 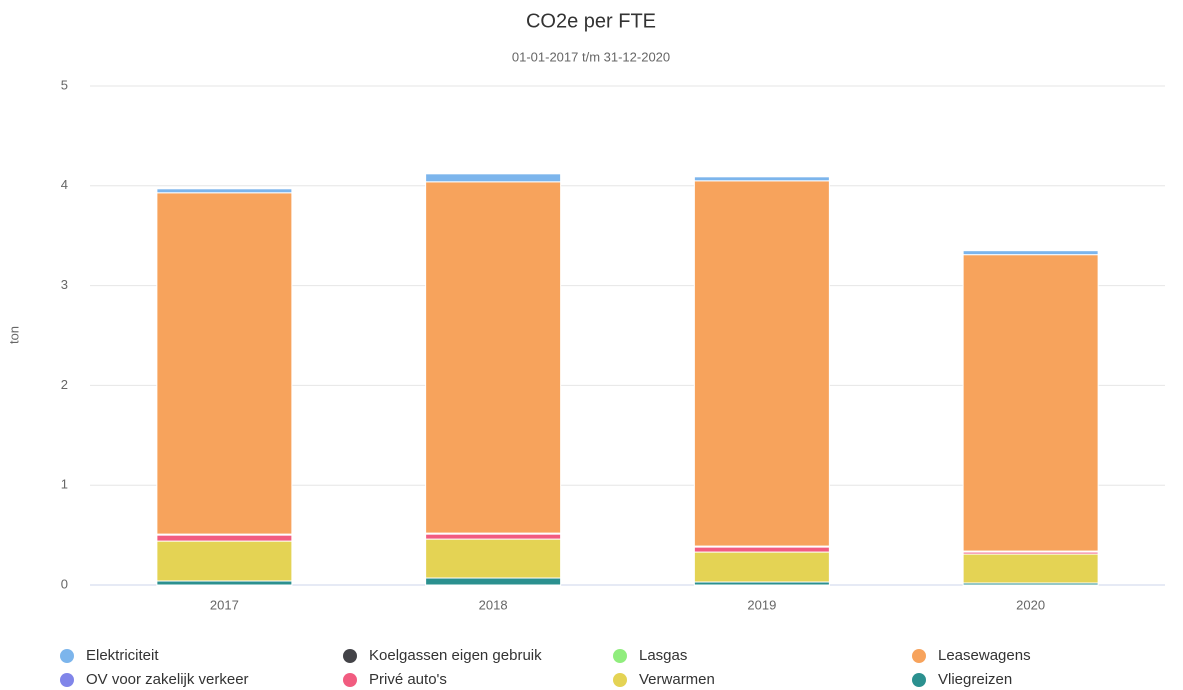 I want to click on y-tick-label: 2, so click(x=64, y=384).